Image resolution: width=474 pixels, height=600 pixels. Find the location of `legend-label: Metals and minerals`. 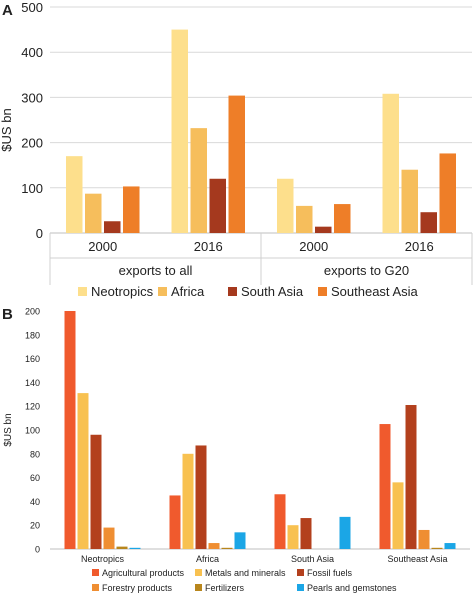

legend-label: Metals and minerals is located at coordinates (245, 573).